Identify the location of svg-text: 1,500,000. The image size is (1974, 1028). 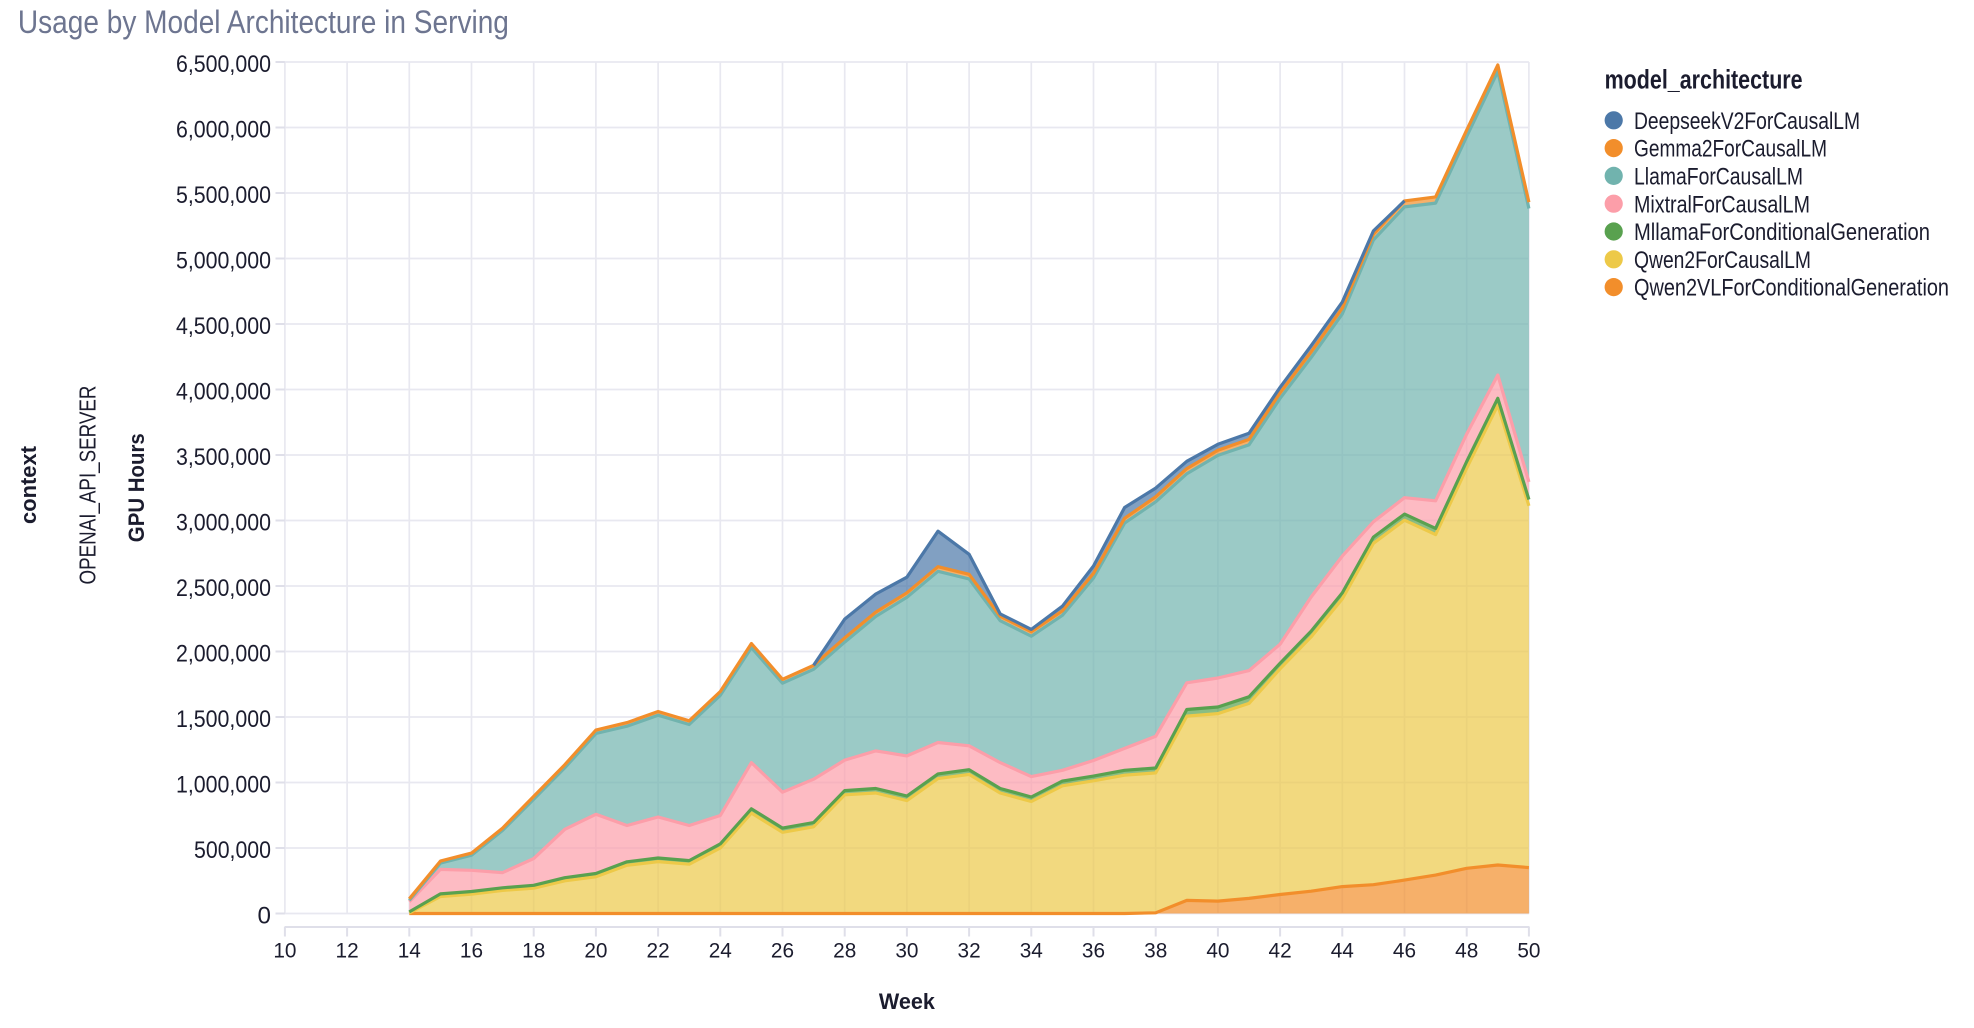
(223, 719).